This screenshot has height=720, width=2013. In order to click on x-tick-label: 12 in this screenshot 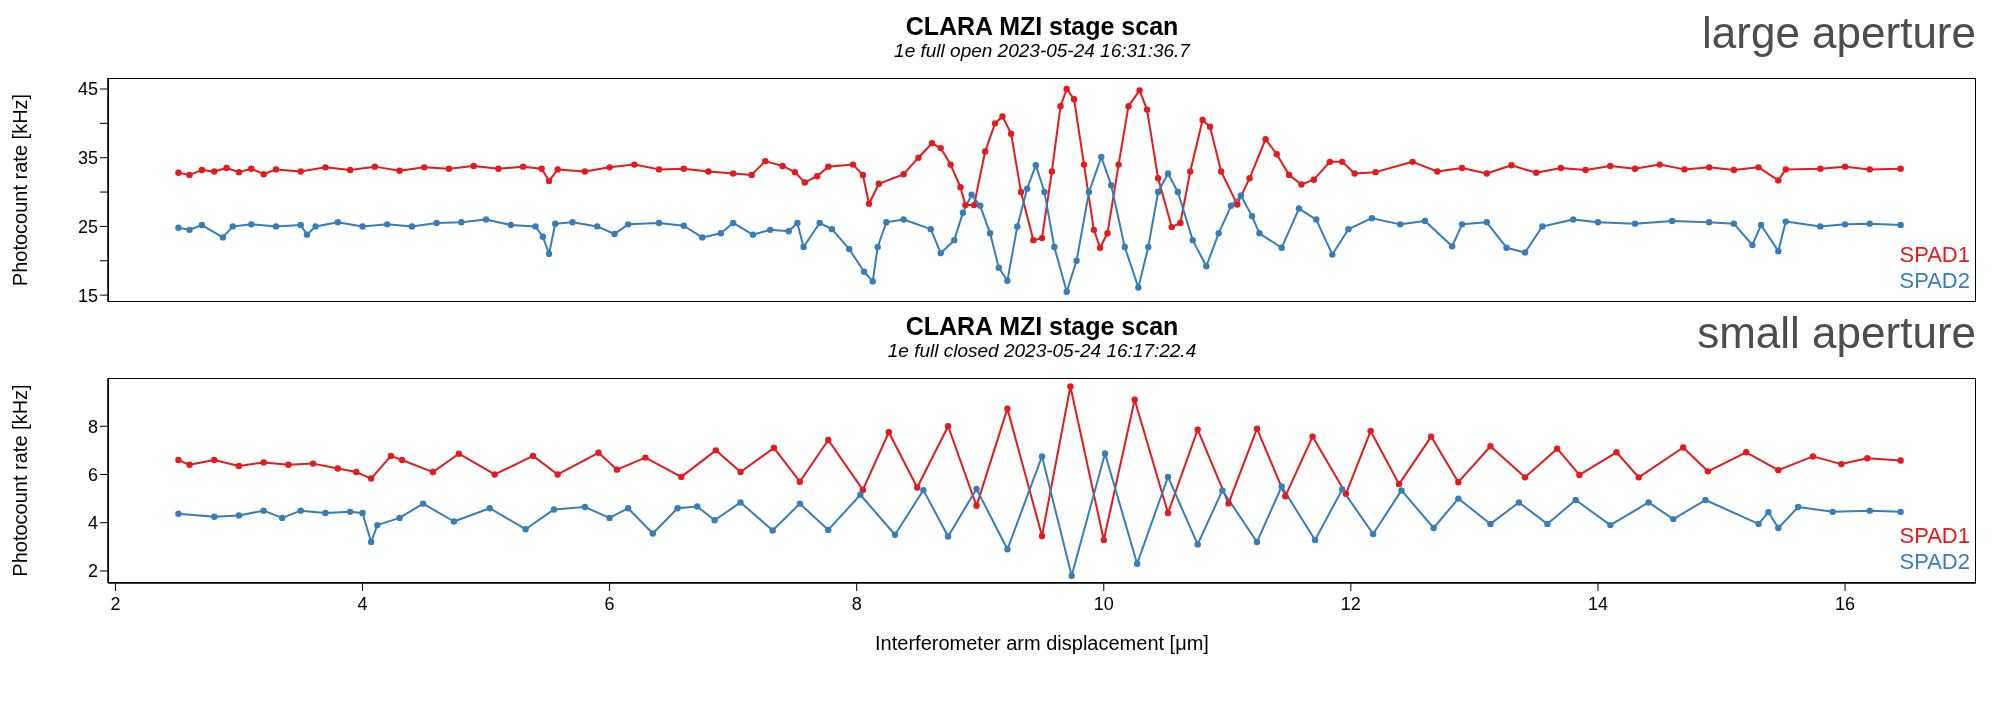, I will do `click(1350, 603)`.